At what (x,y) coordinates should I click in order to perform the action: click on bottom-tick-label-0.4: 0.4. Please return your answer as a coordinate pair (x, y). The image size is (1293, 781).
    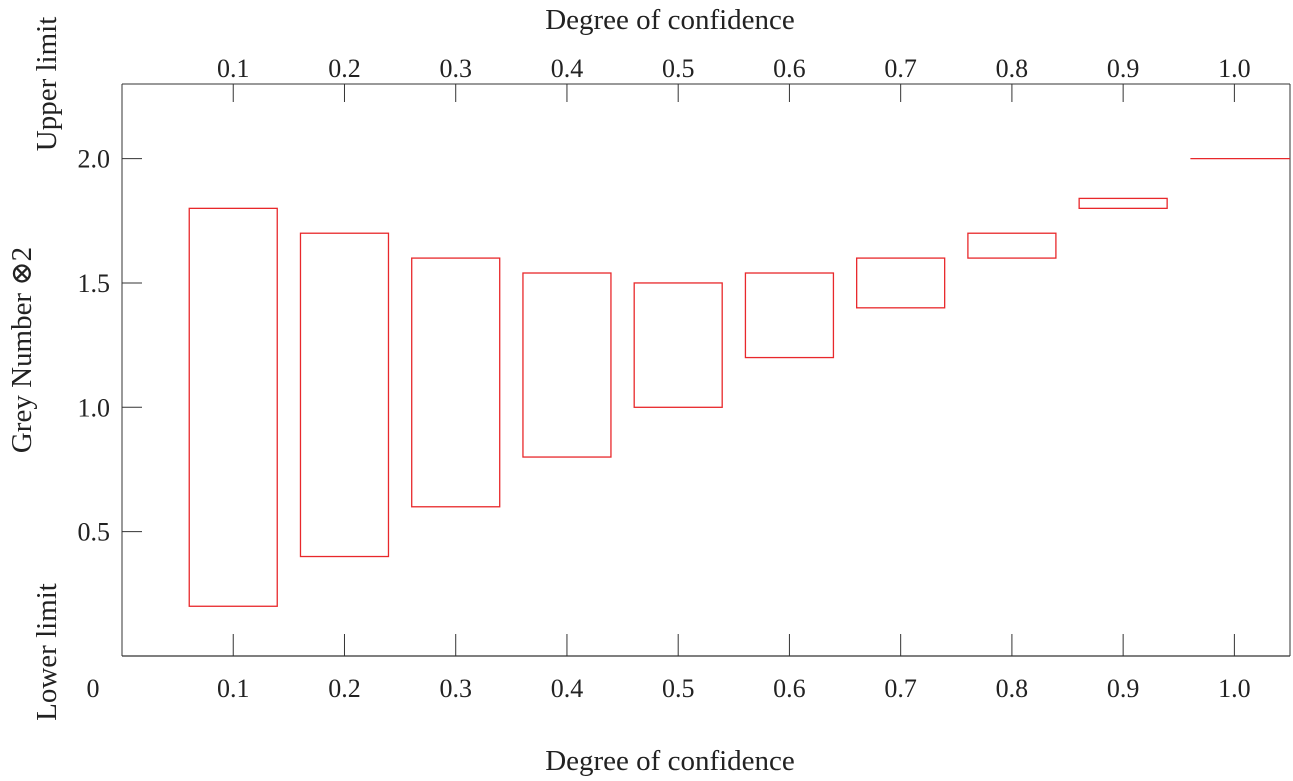
    Looking at the image, I should click on (567, 688).